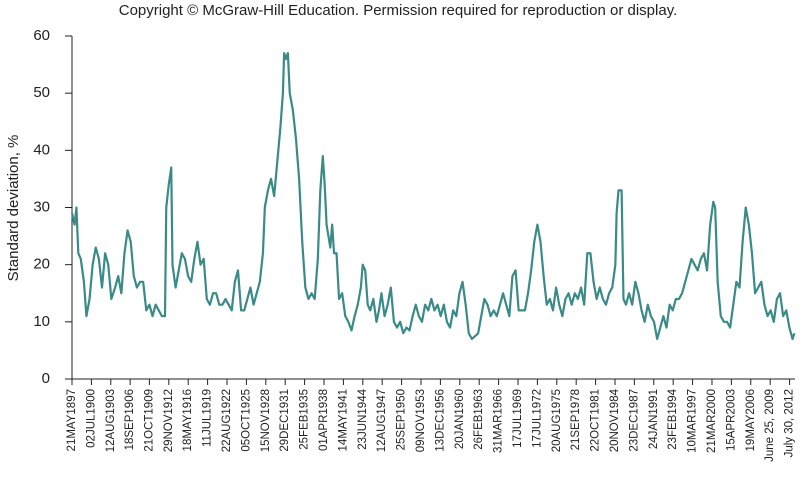 The image size is (800, 493). I want to click on x-tick-label: 17JUL1972, so click(537, 418).